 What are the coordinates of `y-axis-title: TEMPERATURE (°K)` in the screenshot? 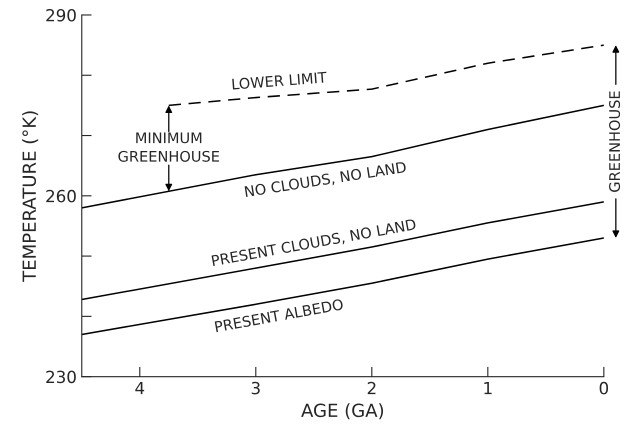 It's located at (30, 196).